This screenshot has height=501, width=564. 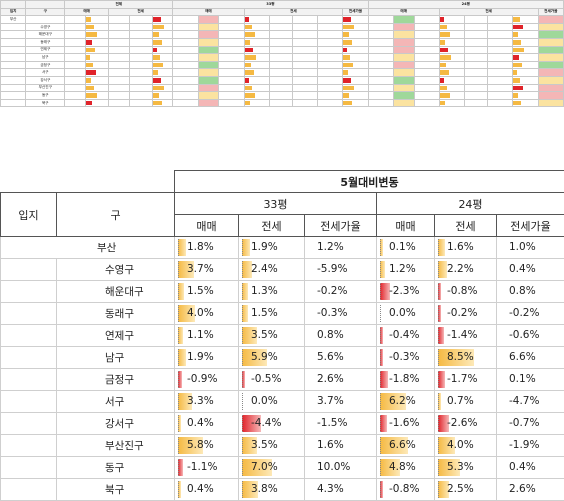 I want to click on row-district-label: 동구, so click(x=116, y=468).